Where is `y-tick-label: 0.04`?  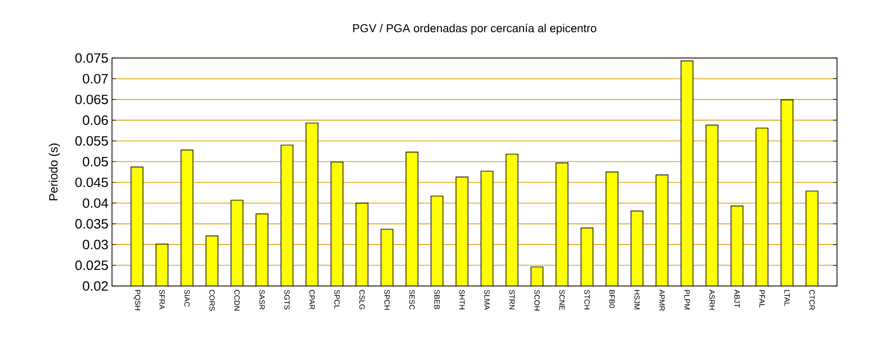
y-tick-label: 0.04 is located at coordinates (95, 203).